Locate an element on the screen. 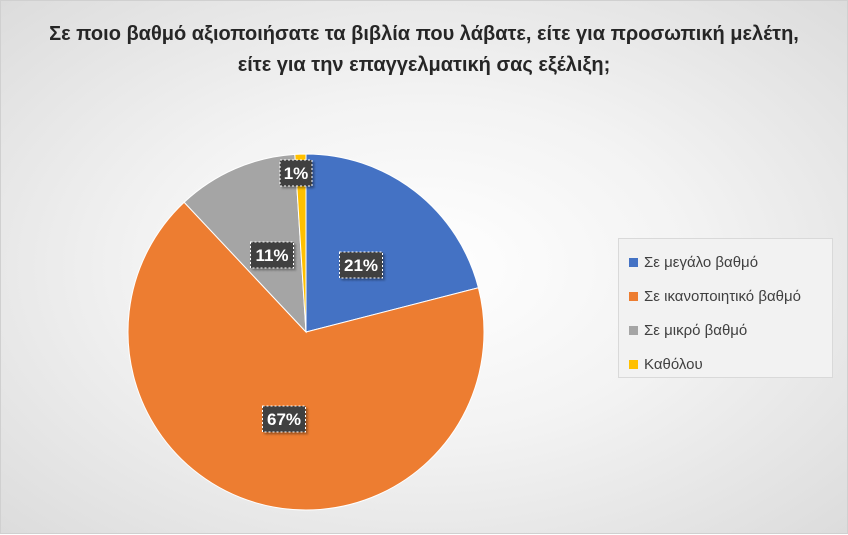 The height and width of the screenshot is (535, 848). legend-label: Σε ικανοποιητικό βαθμό is located at coordinates (722, 296).